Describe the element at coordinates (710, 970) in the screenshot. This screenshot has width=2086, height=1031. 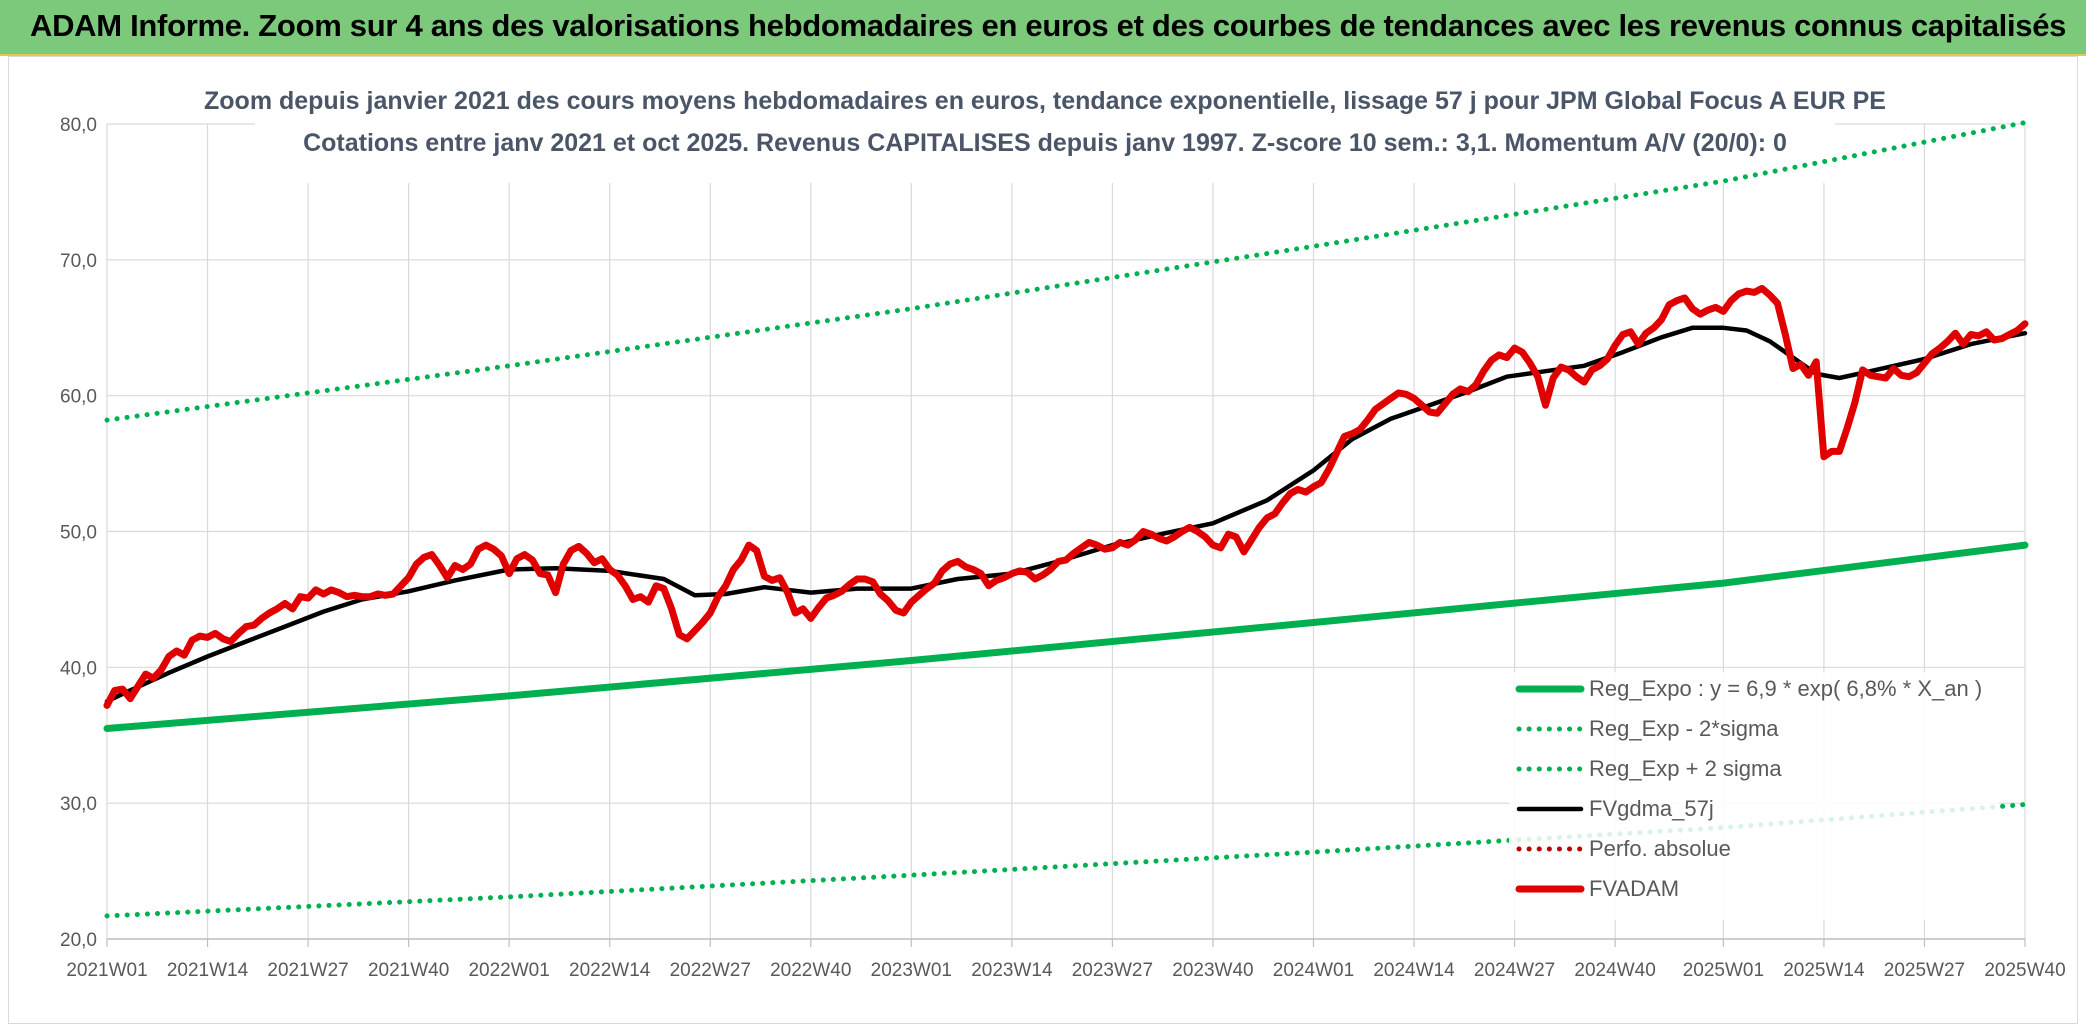
I see `x-tick-label: 2022W27` at that location.